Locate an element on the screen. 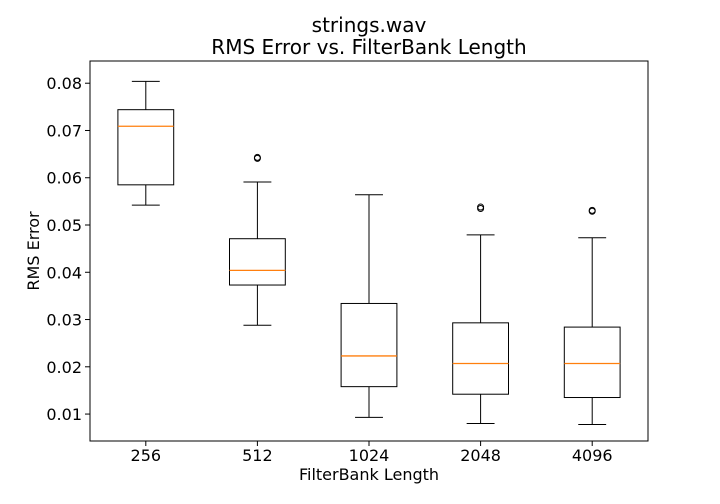 This screenshot has height=504, width=720. y-axis-label: RMS Error is located at coordinates (33, 251).